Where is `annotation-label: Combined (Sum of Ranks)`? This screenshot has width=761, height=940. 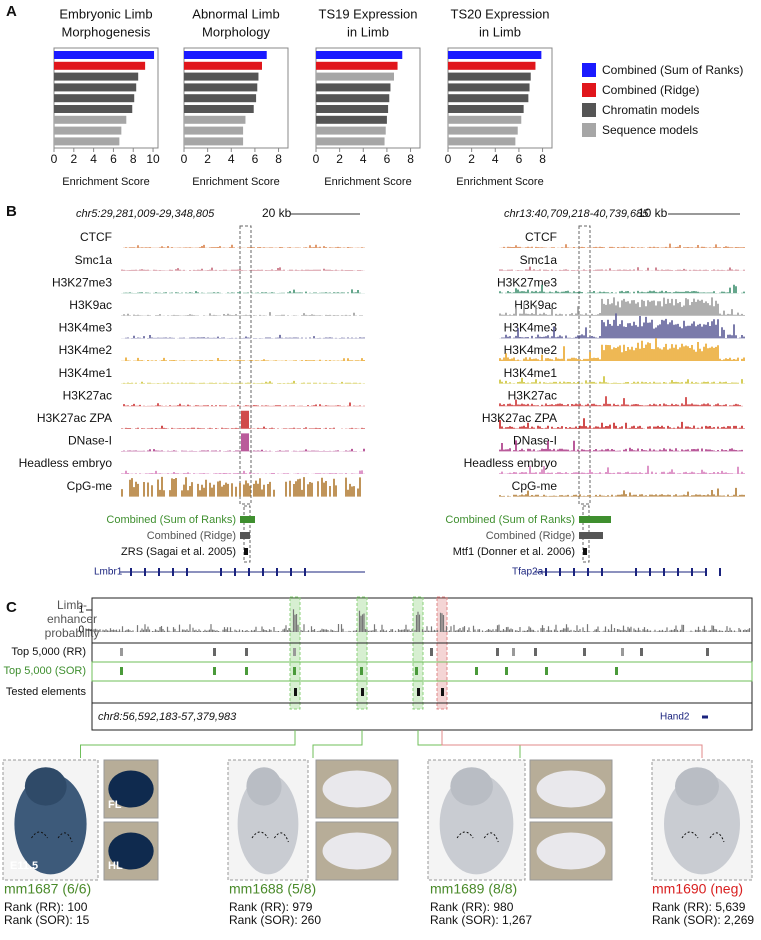 annotation-label: Combined (Sum of Ranks) is located at coordinates (510, 520).